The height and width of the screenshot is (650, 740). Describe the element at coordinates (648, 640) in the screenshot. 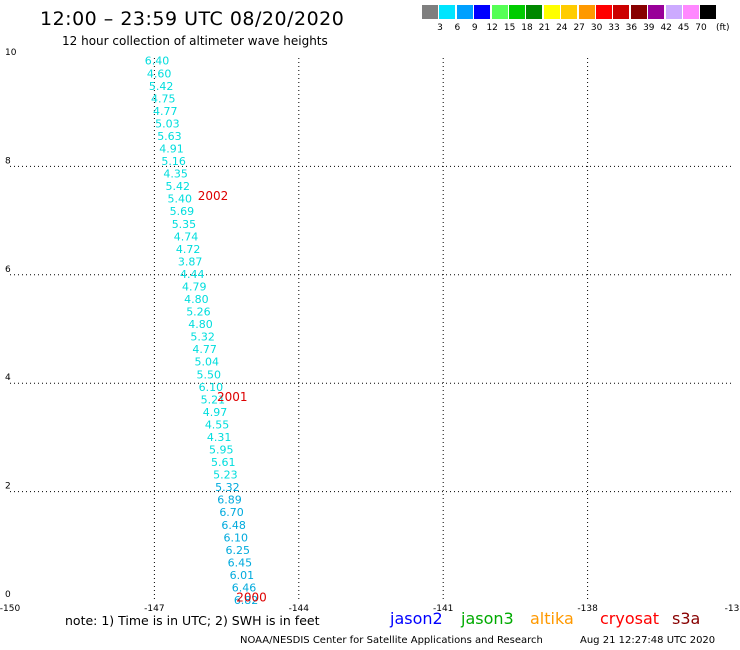

I see `generated-timestamp: Aug 21 12:27:48 UTC 2020` at that location.